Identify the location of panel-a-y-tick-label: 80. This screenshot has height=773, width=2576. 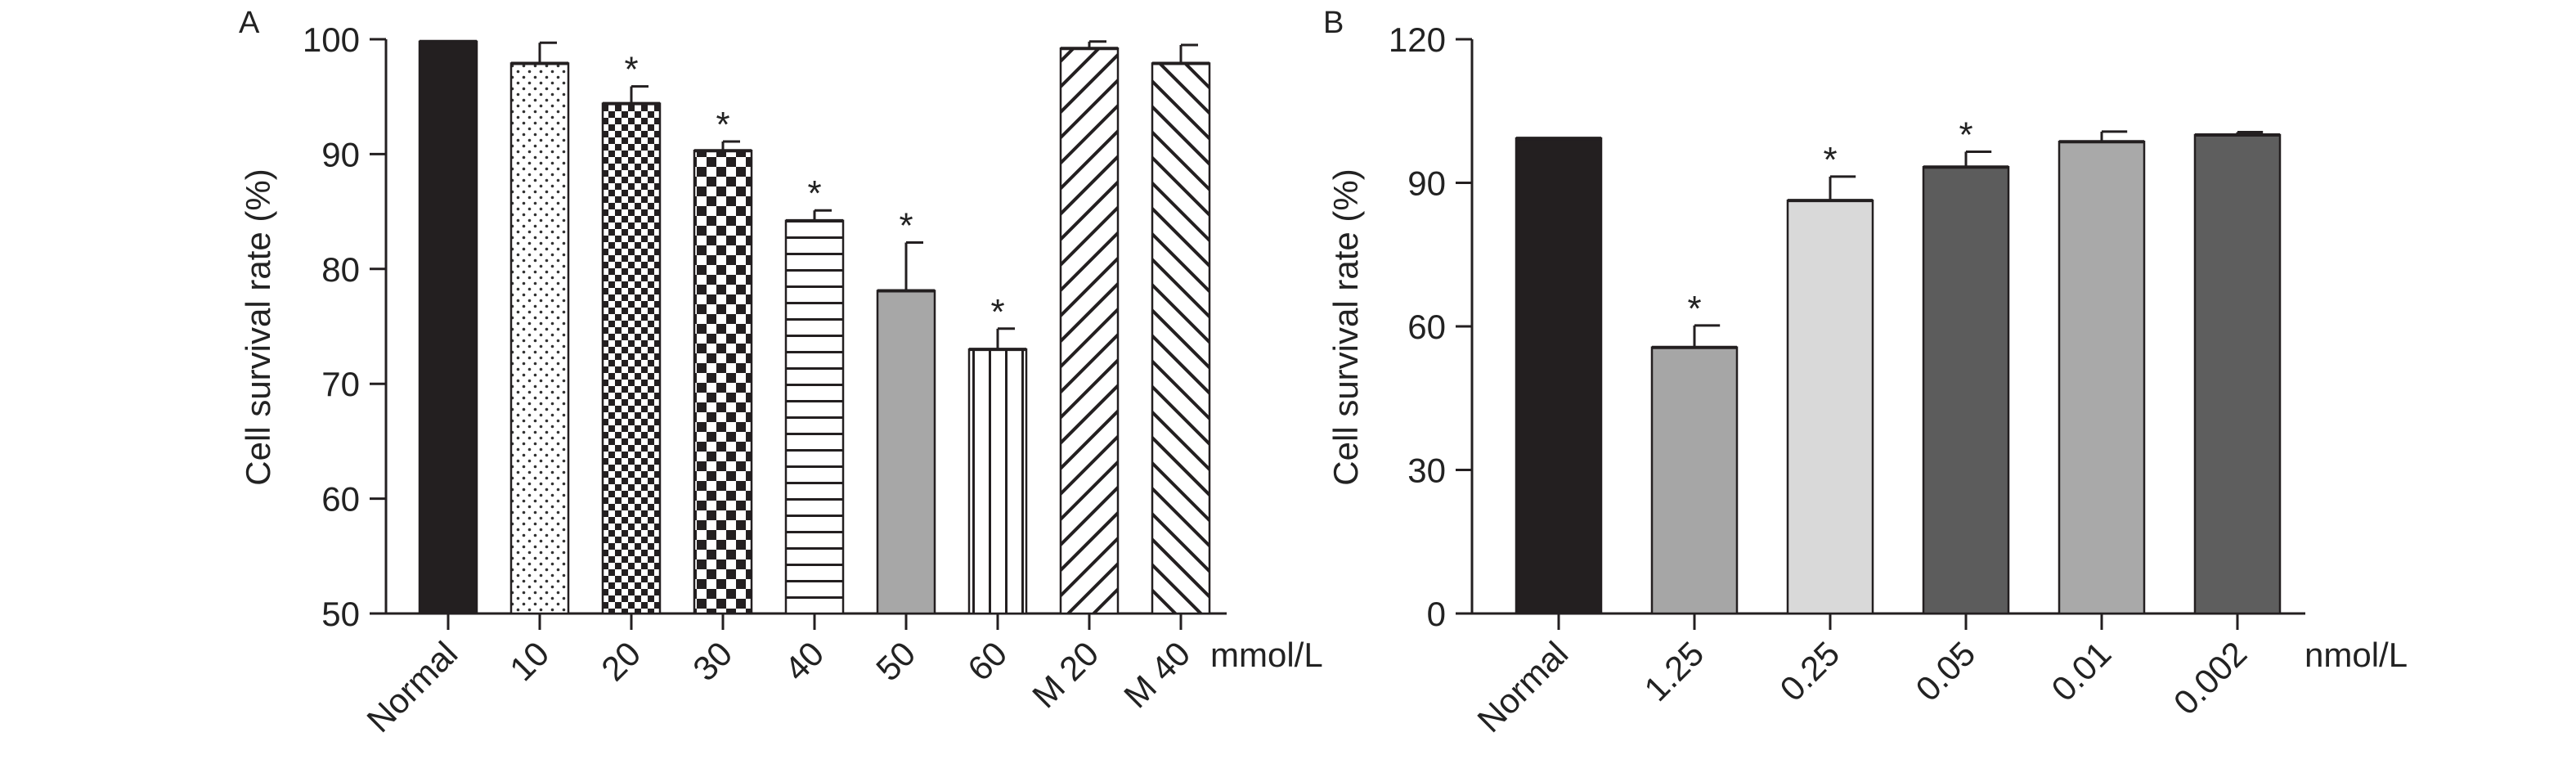
(340, 269).